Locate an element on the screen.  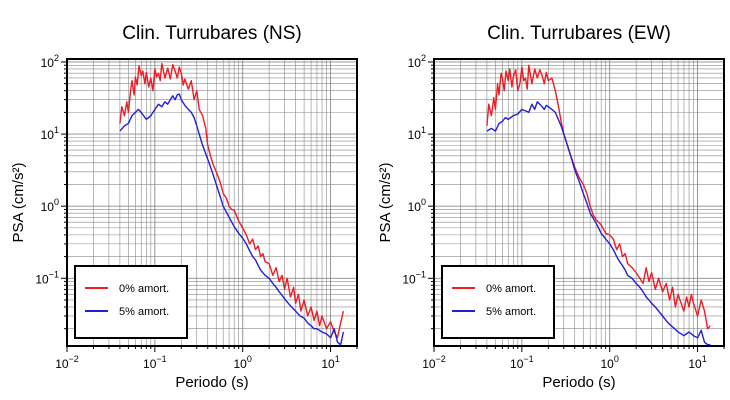
chart-title: Clin. Turrubares (EW) is located at coordinates (579, 33).